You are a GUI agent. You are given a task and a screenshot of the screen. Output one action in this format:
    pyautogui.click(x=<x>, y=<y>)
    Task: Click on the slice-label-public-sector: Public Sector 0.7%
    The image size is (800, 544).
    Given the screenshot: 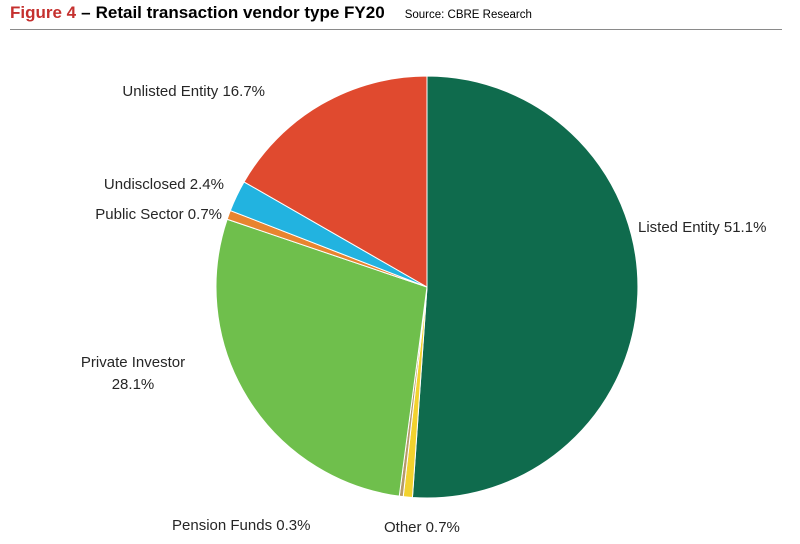 What is the action you would take?
    pyautogui.click(x=158, y=214)
    